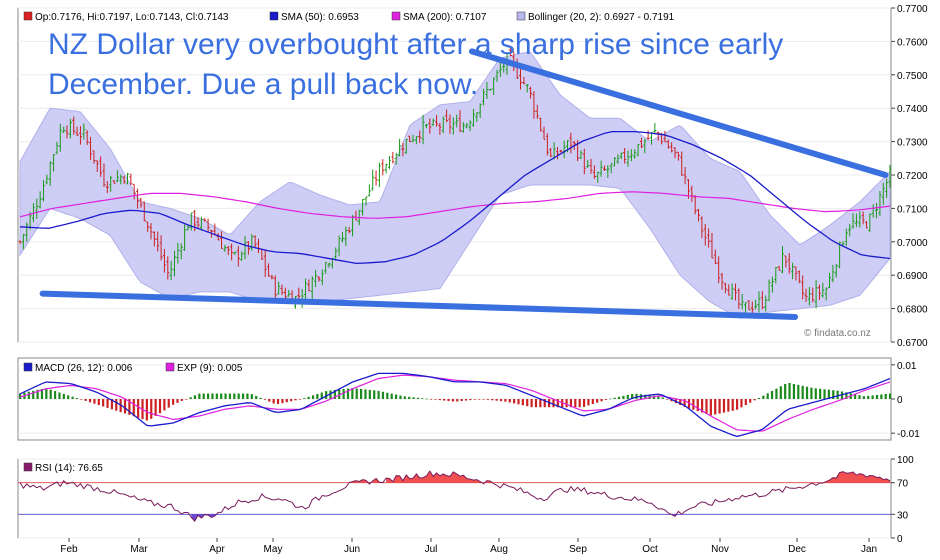 This screenshot has height=560, width=940. Describe the element at coordinates (869, 549) in the screenshot. I see `month-label: Jan` at that location.